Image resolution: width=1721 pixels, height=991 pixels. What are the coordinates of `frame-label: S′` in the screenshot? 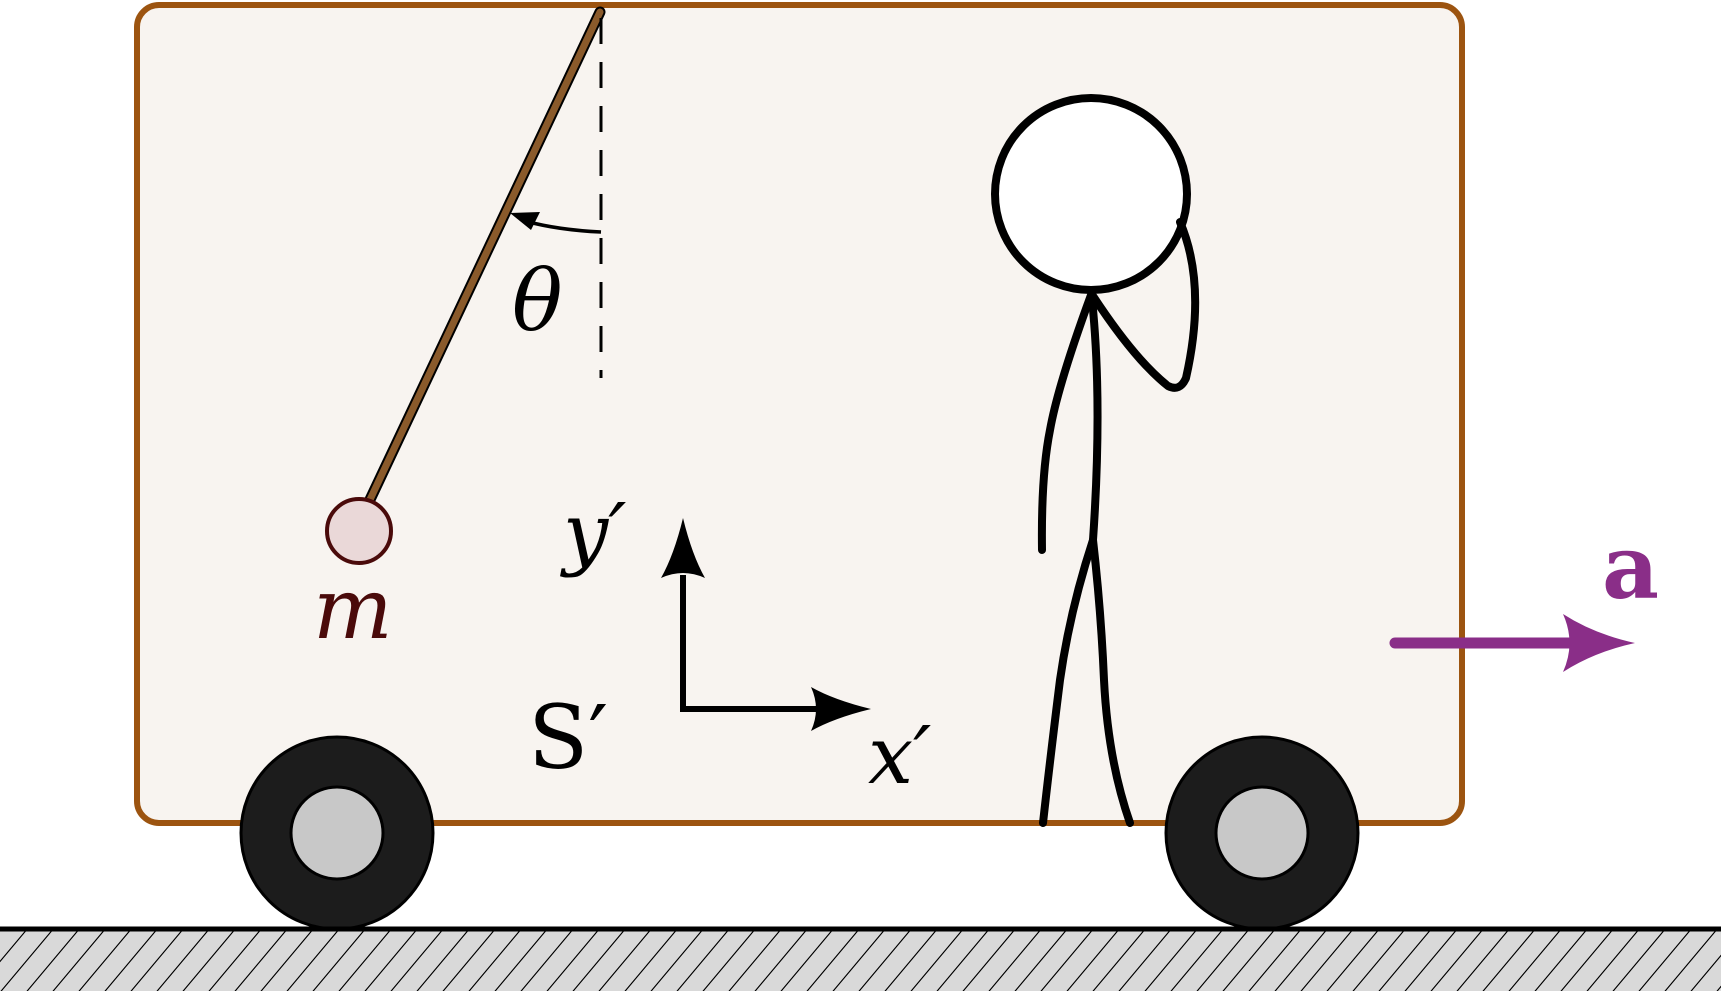 It's located at (568, 737).